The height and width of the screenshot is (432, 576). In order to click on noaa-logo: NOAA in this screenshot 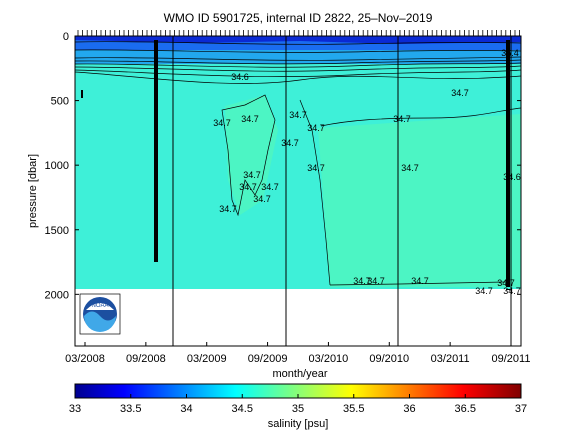, I will do `click(100, 314)`.